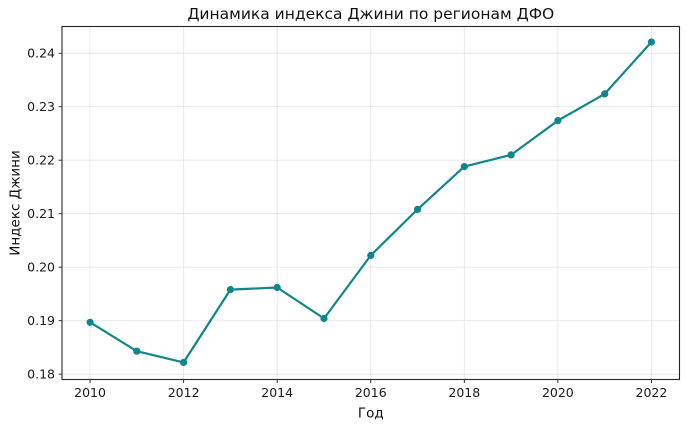  I want to click on x-tick-label: 2014, so click(277, 392).